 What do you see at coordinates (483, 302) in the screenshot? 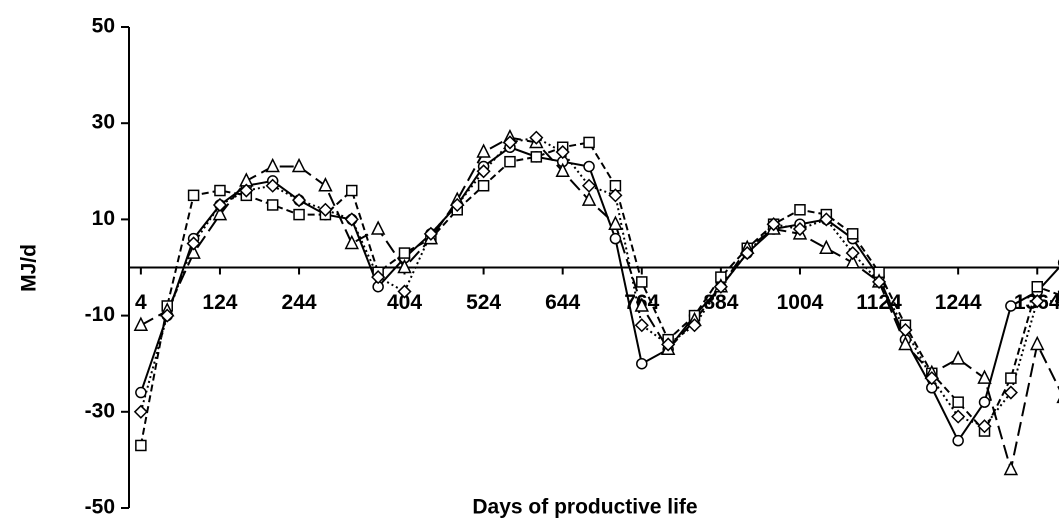
I see `x-tick-label: 524` at bounding box center [483, 302].